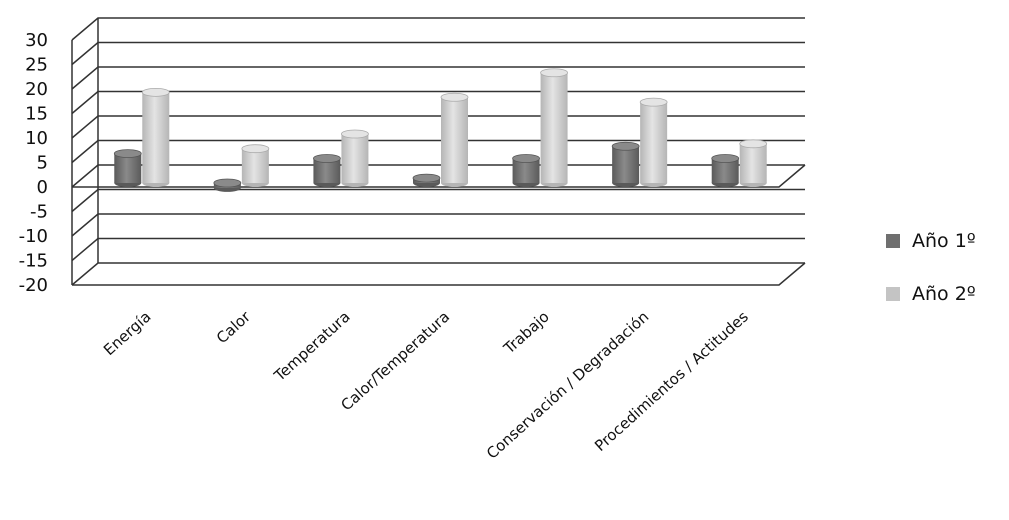 This screenshot has height=520, width=1009. I want to click on y-tick-label: 5, so click(42, 163).